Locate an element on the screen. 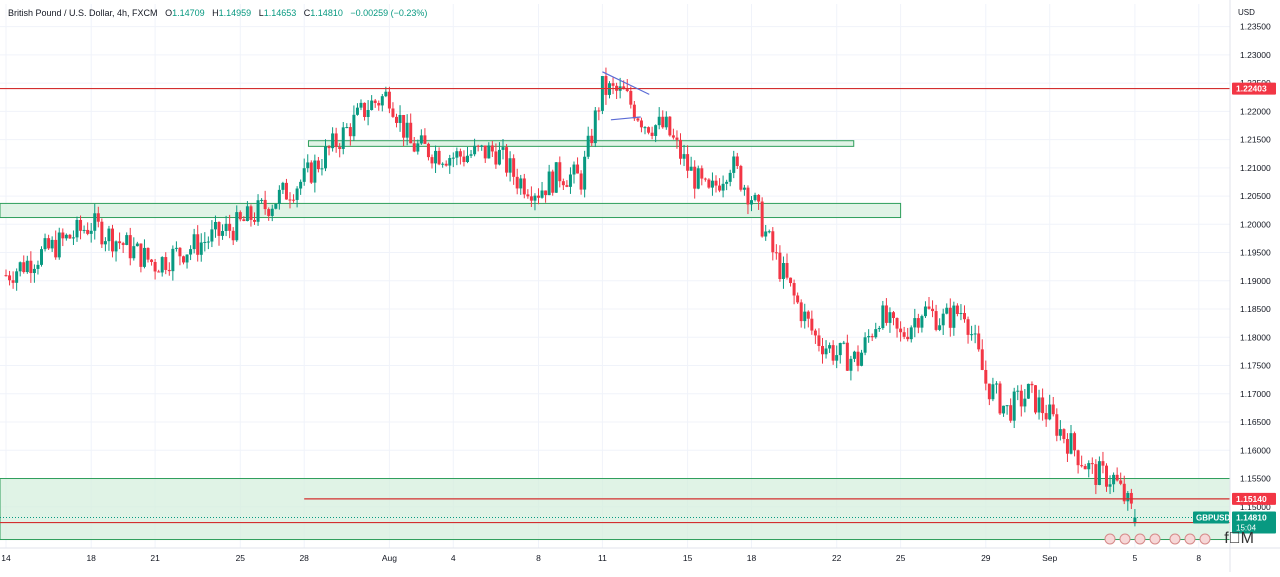  low-value: 1.14653 is located at coordinates (280, 13).